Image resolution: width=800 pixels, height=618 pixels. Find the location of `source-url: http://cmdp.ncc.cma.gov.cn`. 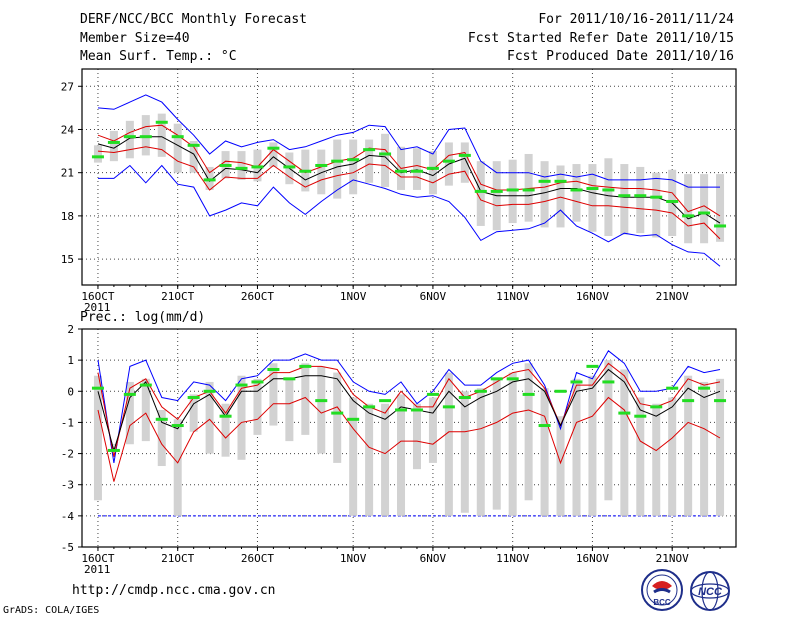

source-url: http://cmdp.ncc.cma.gov.cn is located at coordinates (174, 590).